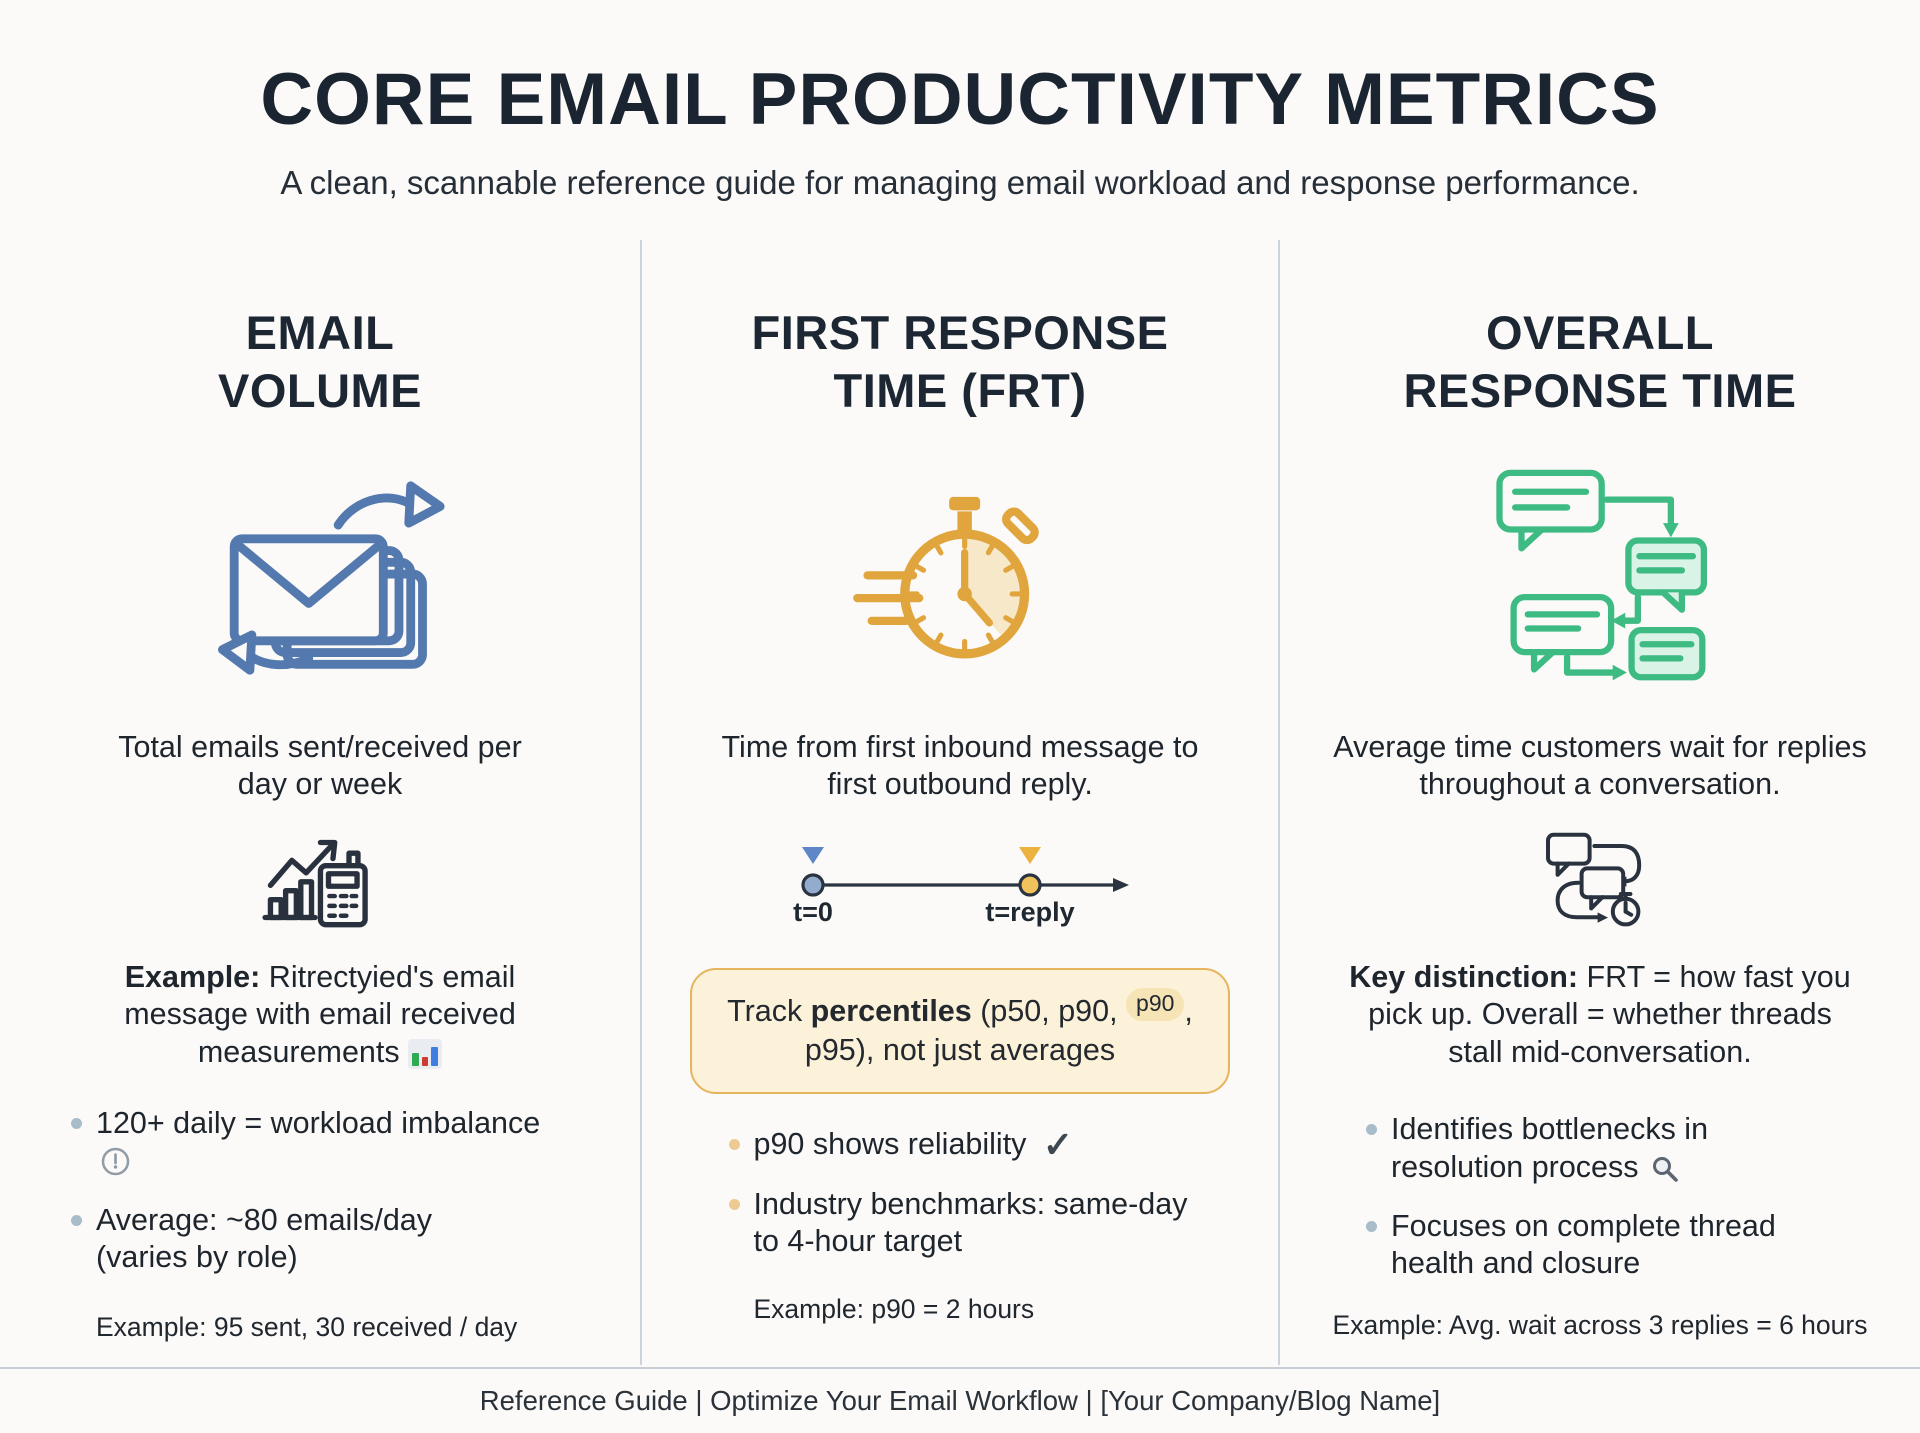 The height and width of the screenshot is (1433, 1920). Describe the element at coordinates (320, 1239) in the screenshot. I see `list-item: Average: ~80 emails/day (varies by role)` at that location.